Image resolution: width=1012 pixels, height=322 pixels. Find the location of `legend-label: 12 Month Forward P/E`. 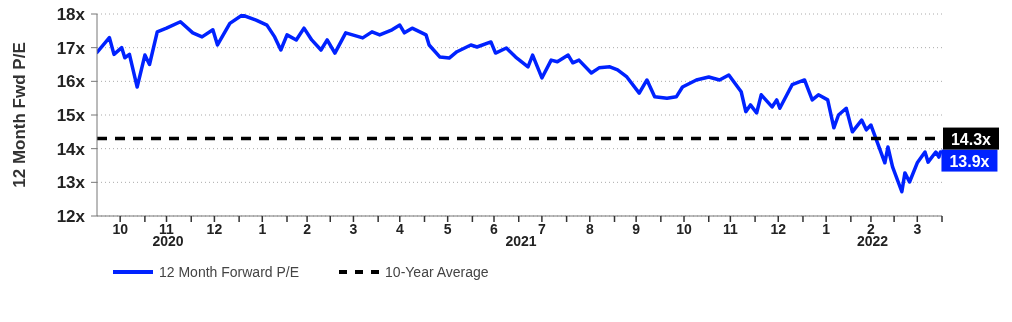

legend-label: 12 Month Forward P/E is located at coordinates (229, 272).